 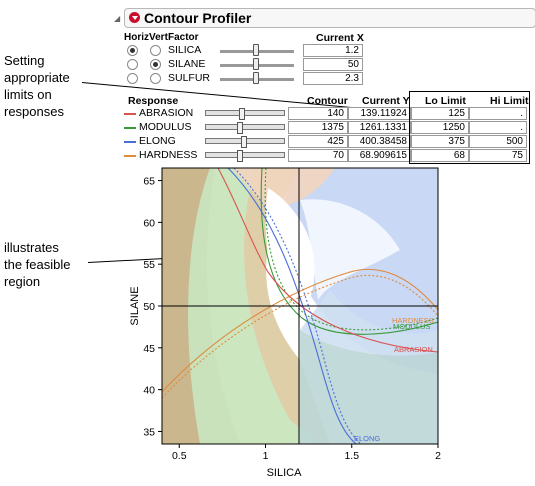 I want to click on contour-abrasion: 140, so click(x=318, y=113).